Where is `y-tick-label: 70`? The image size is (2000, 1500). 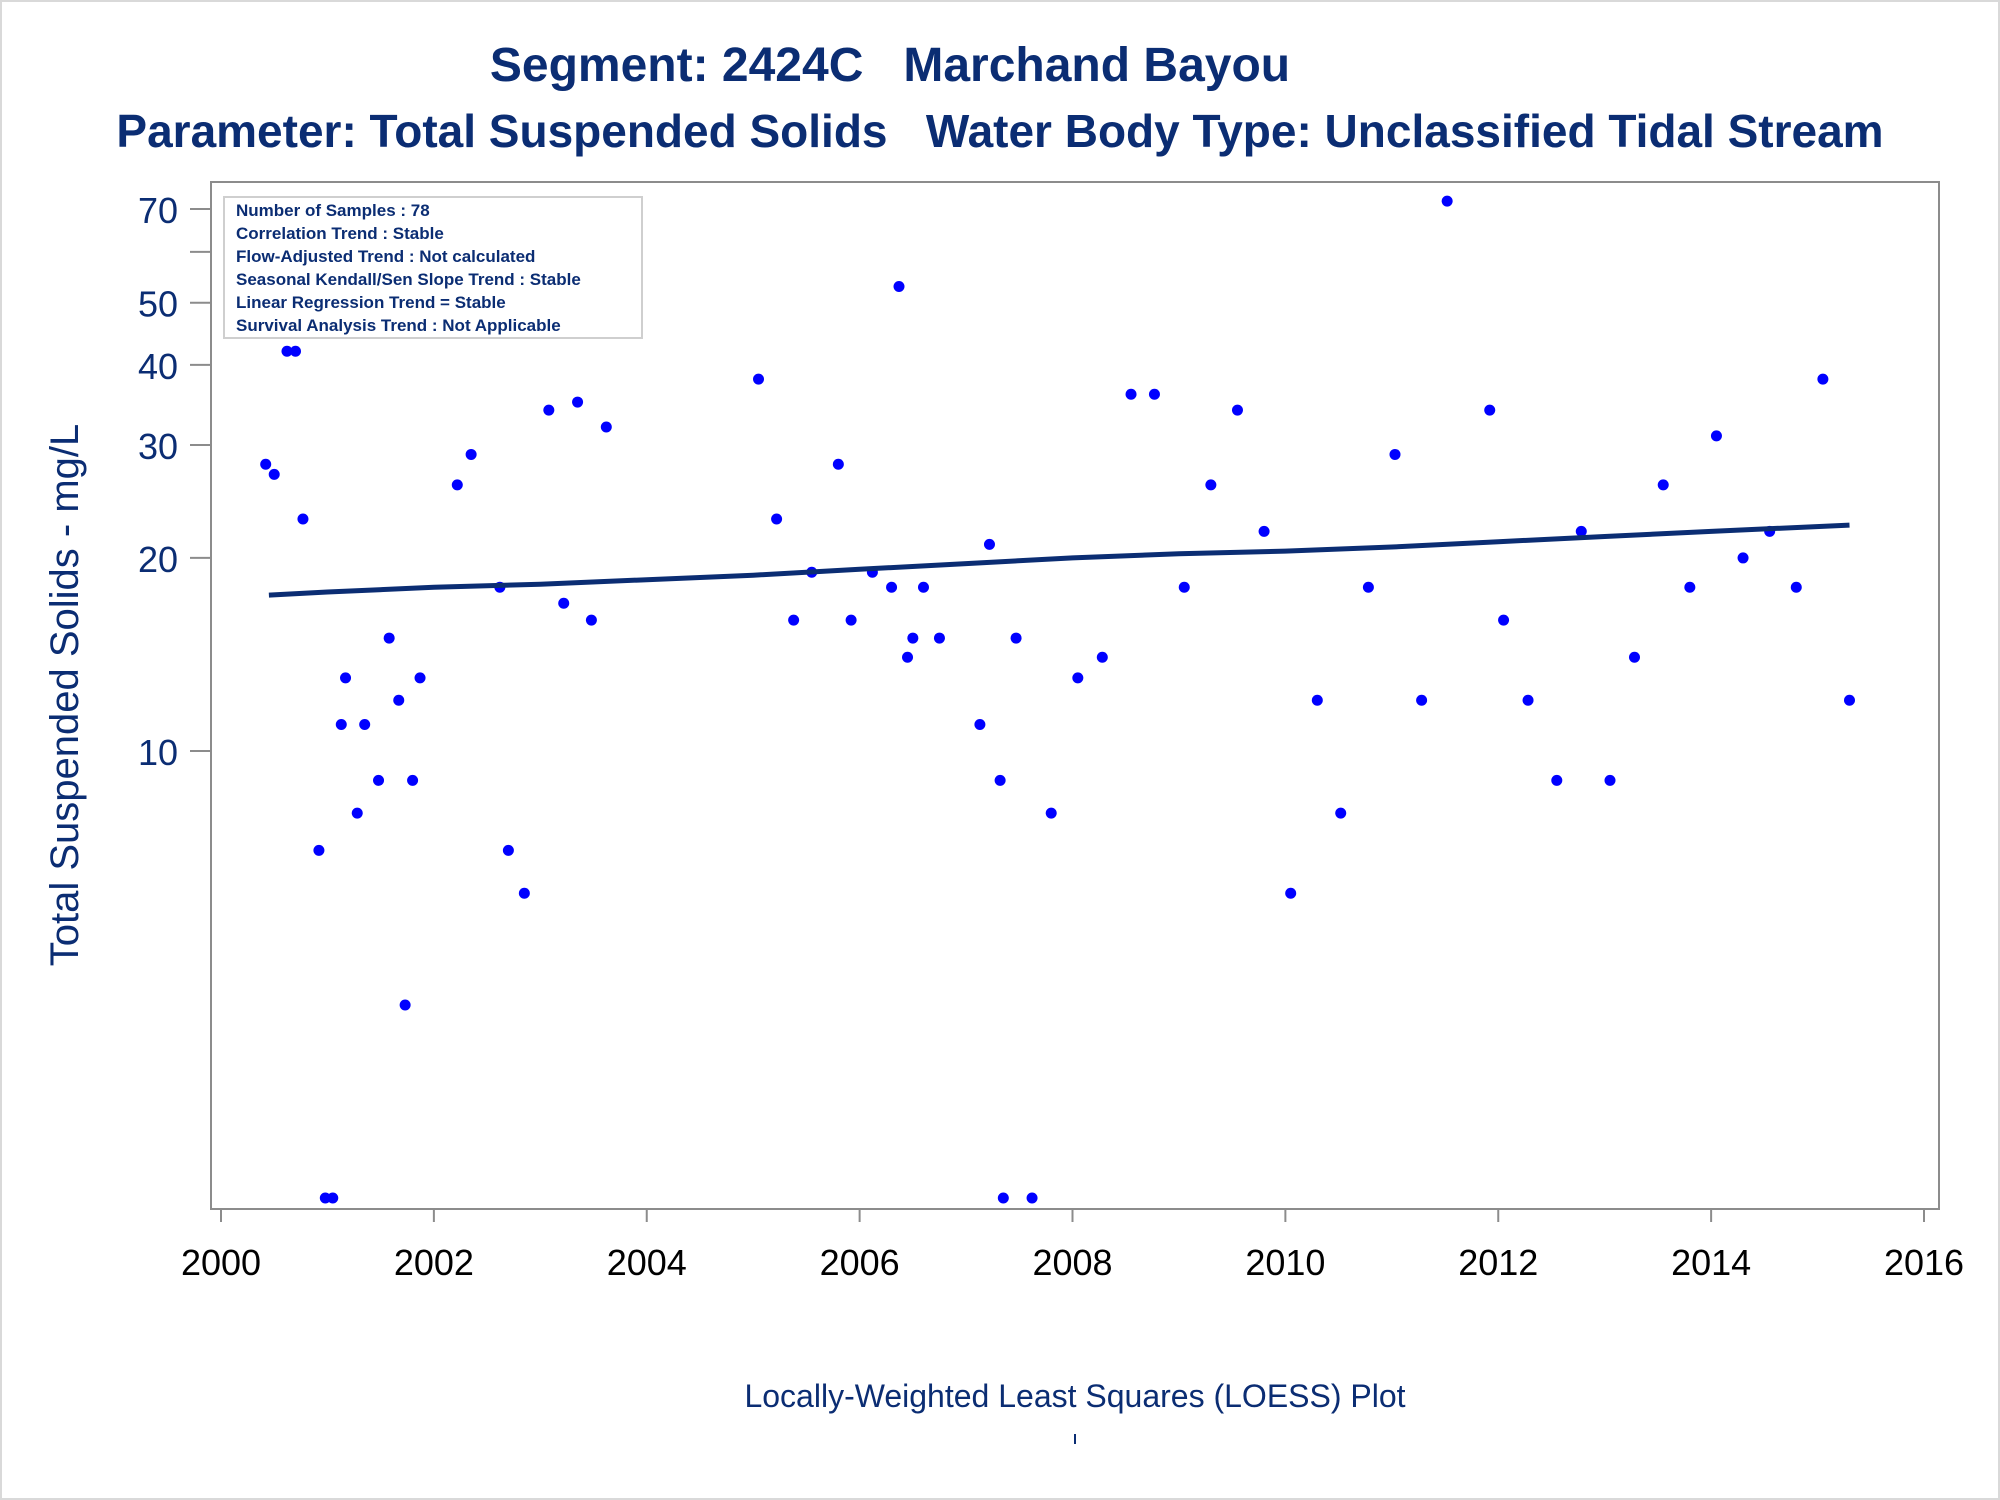 y-tick-label: 70 is located at coordinates (158, 210).